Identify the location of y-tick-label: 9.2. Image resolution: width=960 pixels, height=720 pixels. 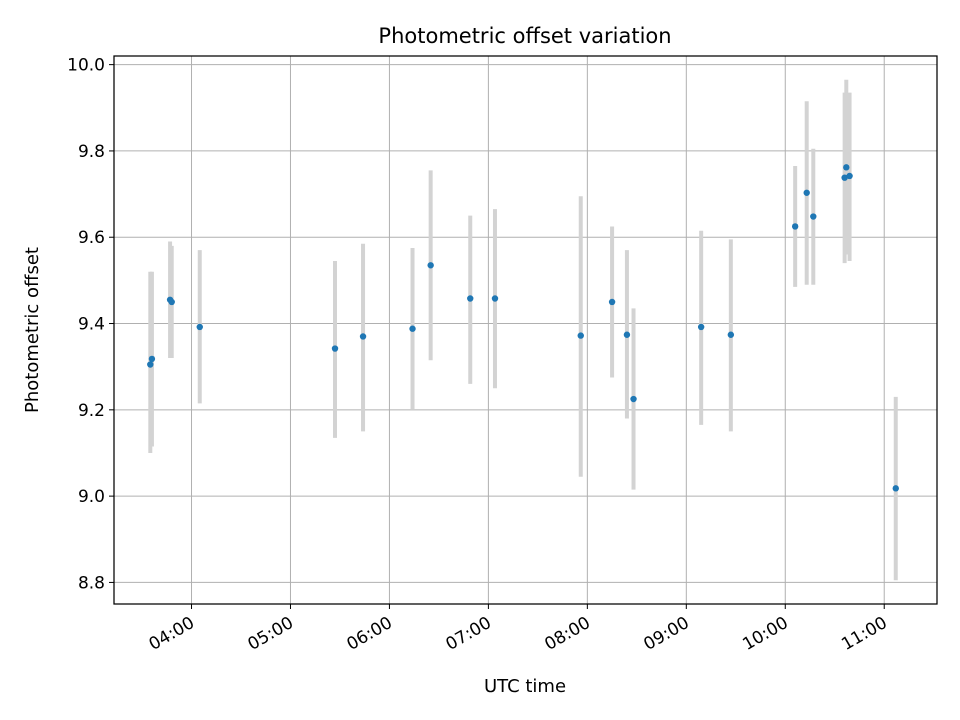
(91, 411).